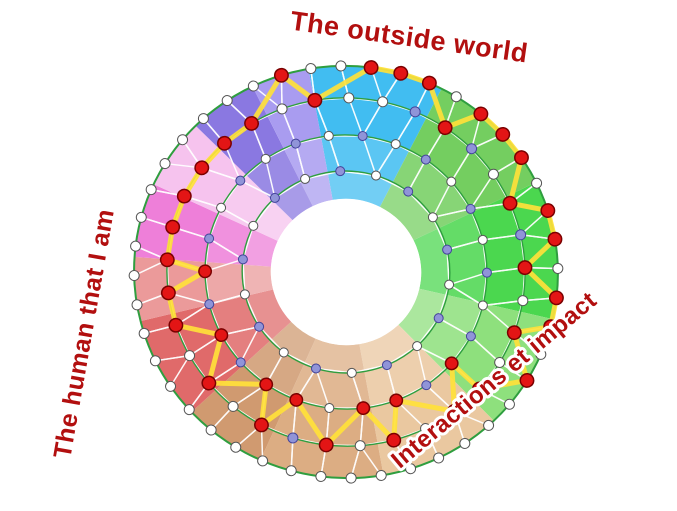 The image size is (677, 511). What do you see at coordinates (223, 183) in the screenshot?
I see `sector-pink-light` at bounding box center [223, 183].